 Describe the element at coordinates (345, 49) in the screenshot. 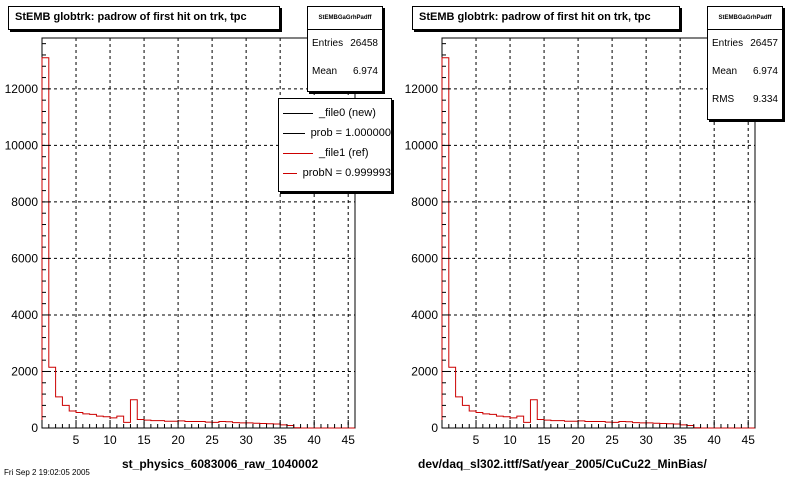

I see `left-stats-box: StEMBGaGrhPadff Entries 26458 Mean 6.974` at that location.